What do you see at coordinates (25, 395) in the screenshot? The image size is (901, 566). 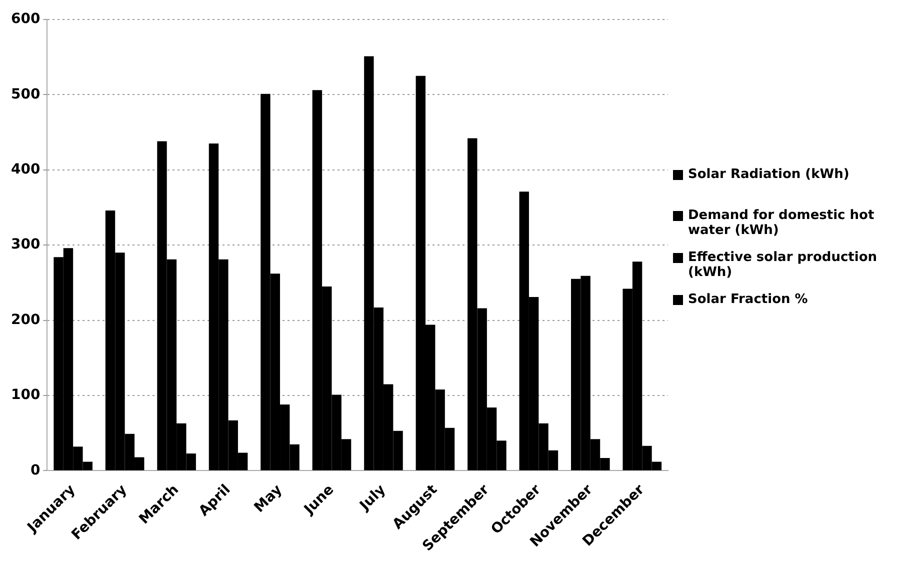 I see `y-tick-label: 100` at bounding box center [25, 395].